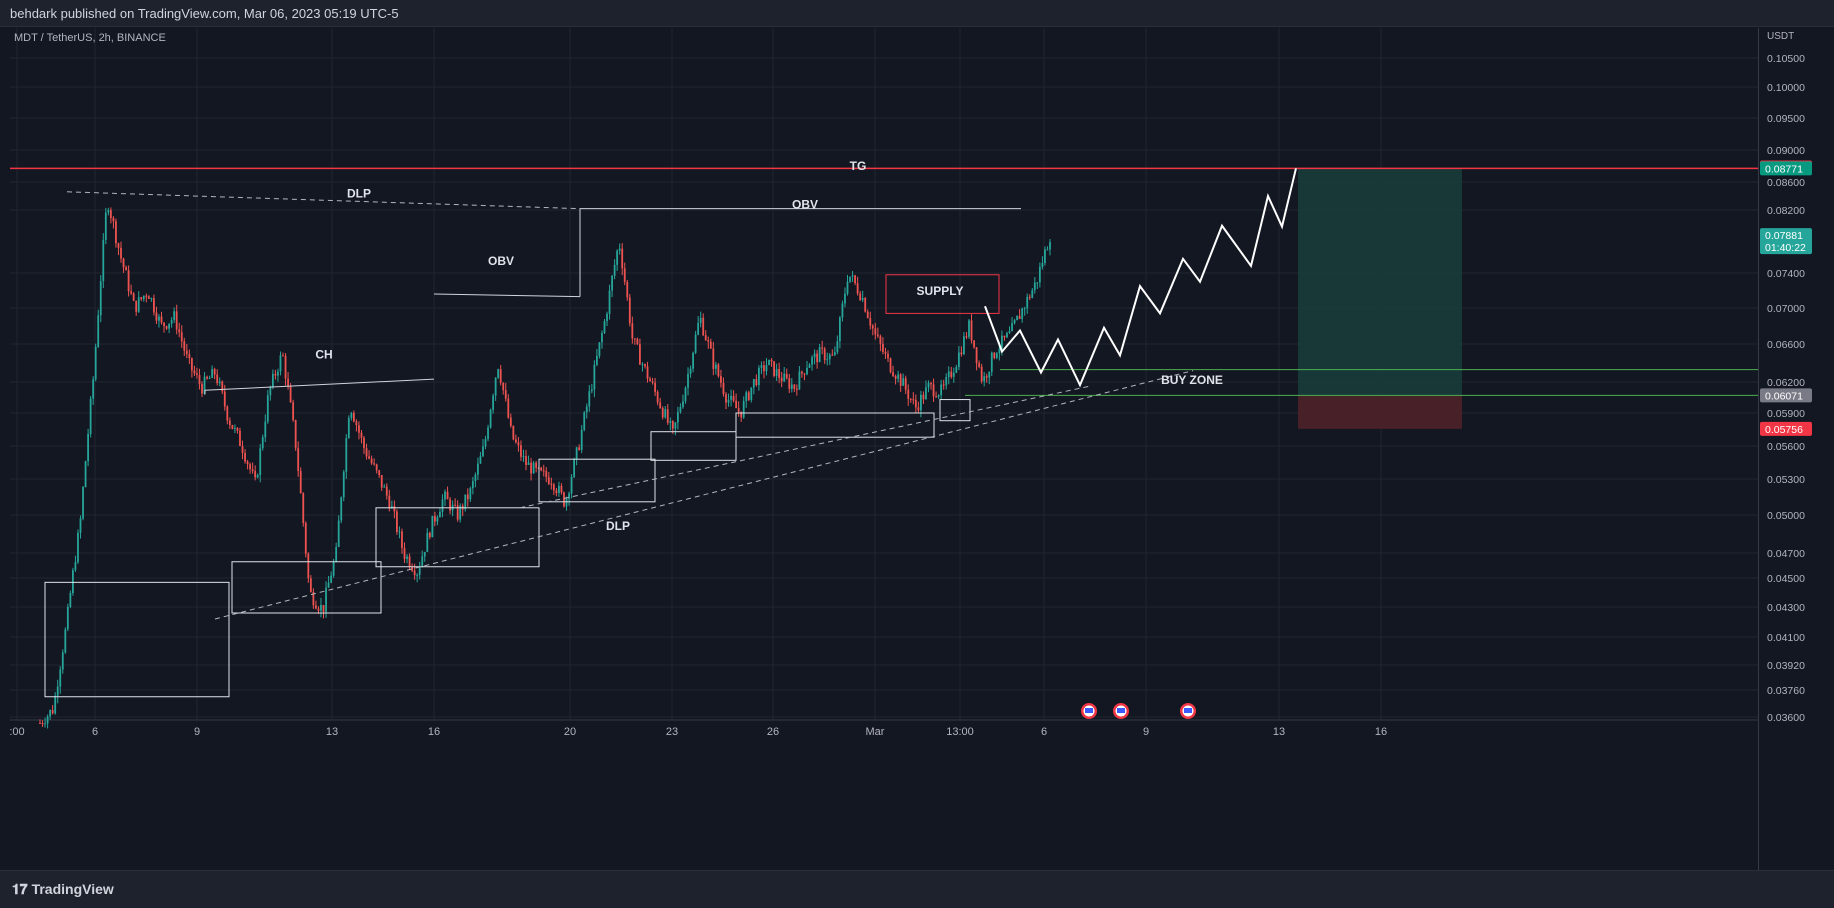 This screenshot has width=1834, height=908. What do you see at coordinates (1786, 345) in the screenshot?
I see `y-tick-label: 0.06600` at bounding box center [1786, 345].